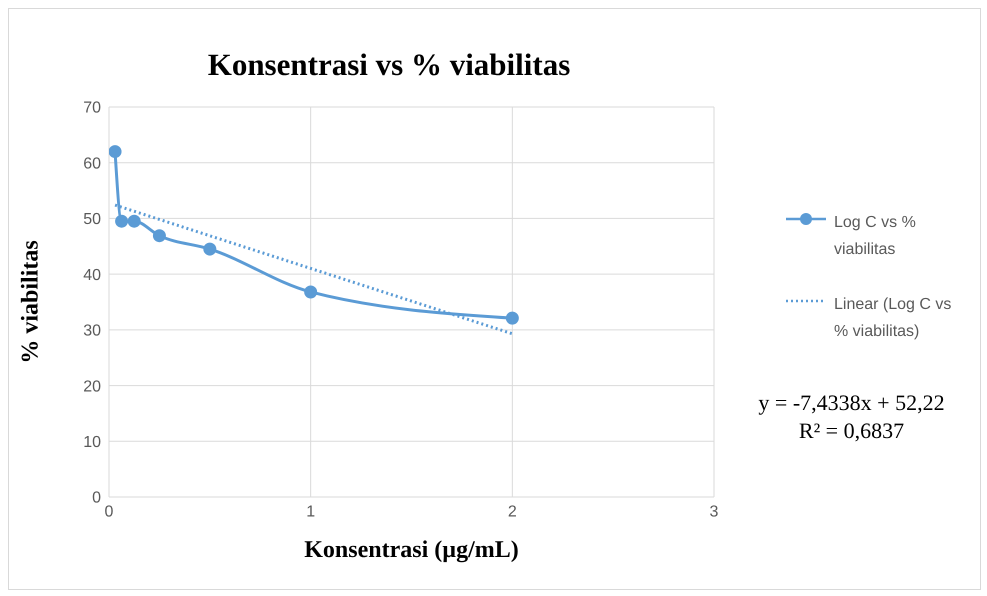 This screenshot has width=987, height=596. What do you see at coordinates (411, 550) in the screenshot?
I see `x-axis-title: Konsentrasi (µg/mL)` at bounding box center [411, 550].